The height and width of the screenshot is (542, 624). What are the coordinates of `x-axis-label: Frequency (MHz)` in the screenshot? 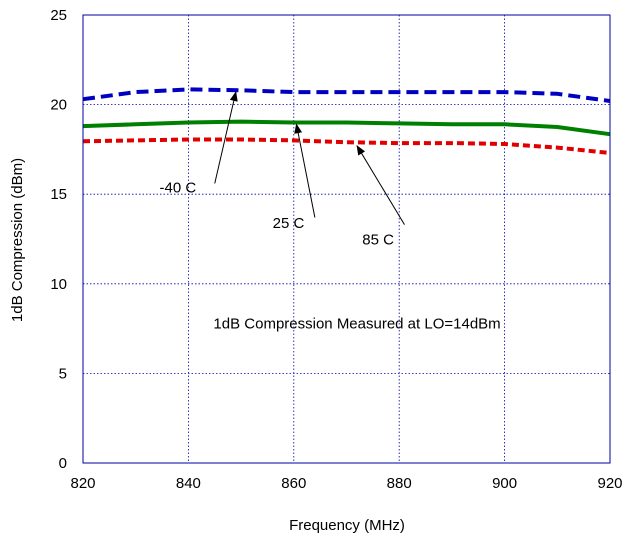 It's located at (347, 525).